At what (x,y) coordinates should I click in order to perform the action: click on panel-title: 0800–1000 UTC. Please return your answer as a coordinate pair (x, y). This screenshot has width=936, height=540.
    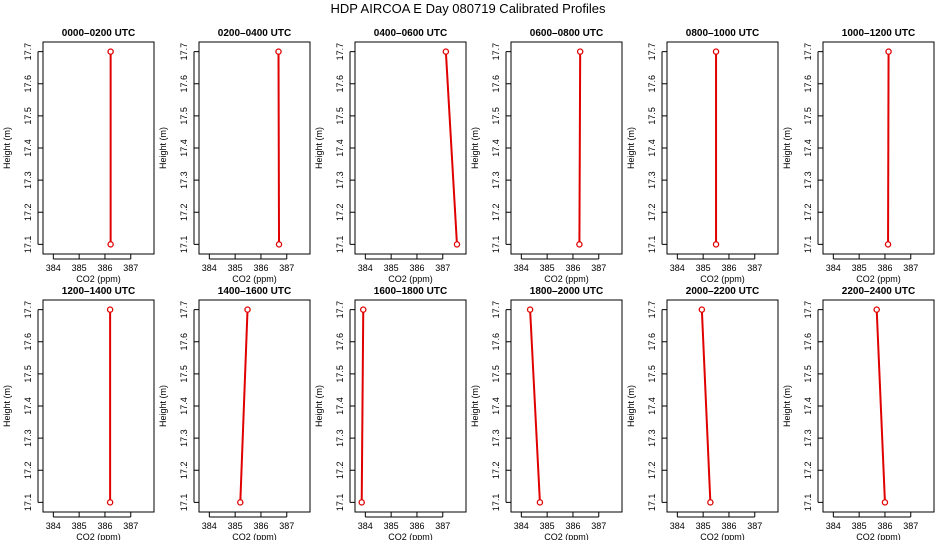
    Looking at the image, I should click on (722, 33).